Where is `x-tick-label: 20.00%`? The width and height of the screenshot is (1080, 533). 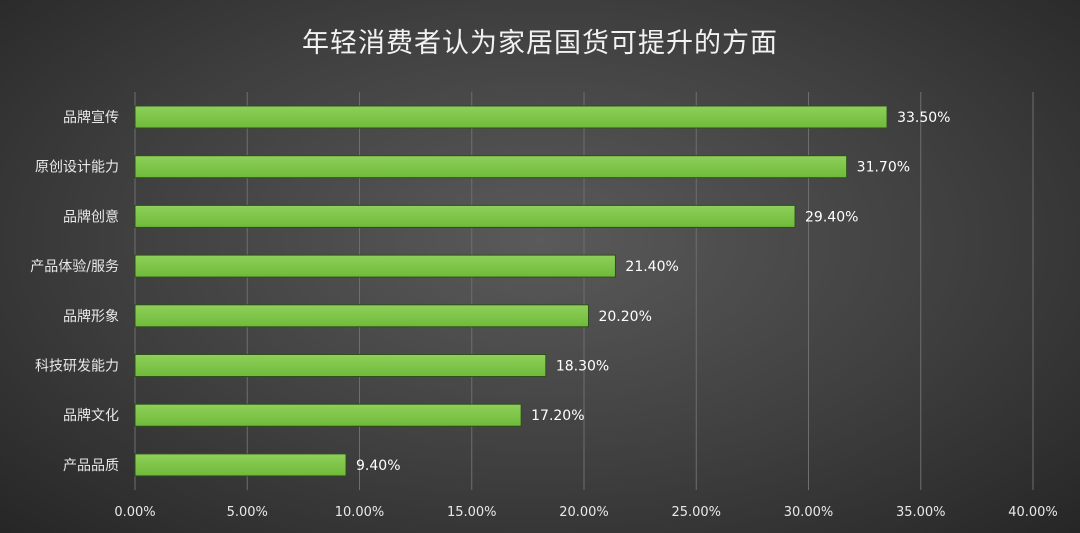
x-tick-label: 20.00% is located at coordinates (584, 512).